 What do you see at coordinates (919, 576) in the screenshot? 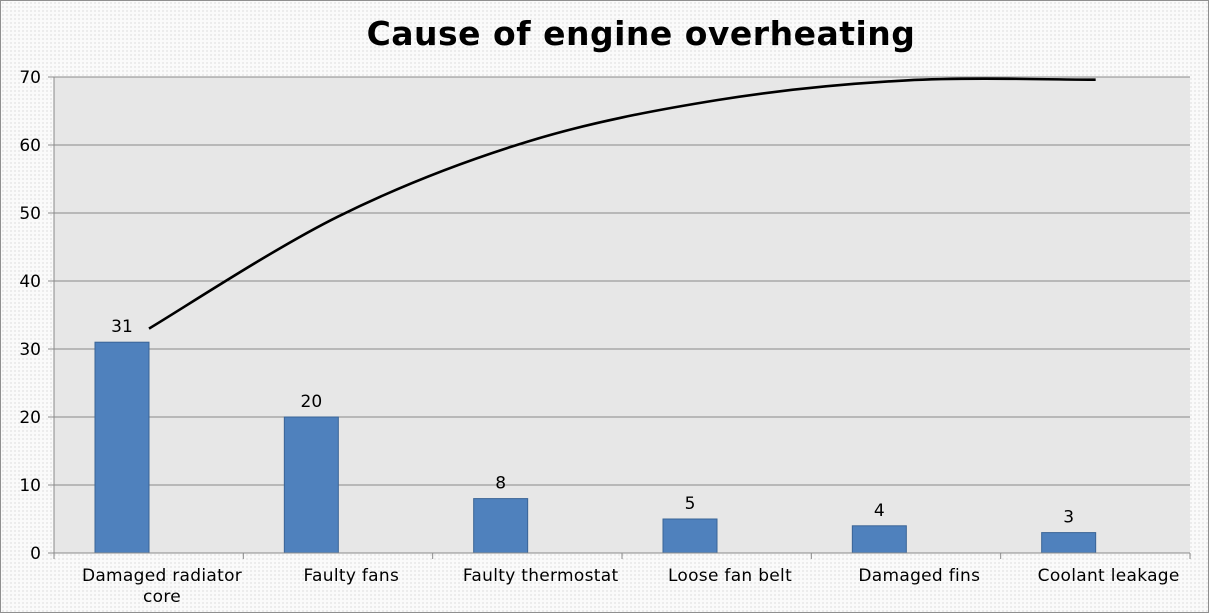
I see `x-category-label: Damaged fins` at bounding box center [919, 576].